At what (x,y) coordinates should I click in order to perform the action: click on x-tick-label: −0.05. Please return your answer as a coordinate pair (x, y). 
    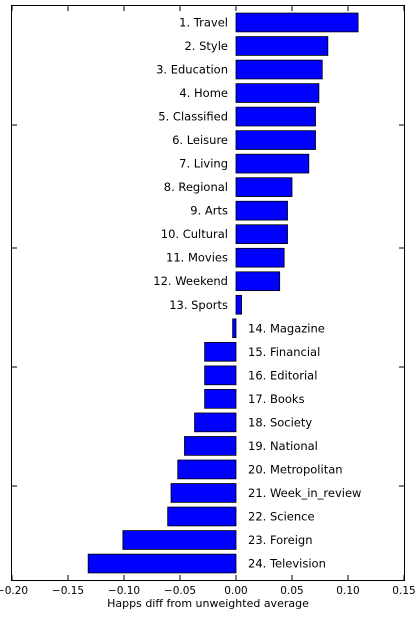
    Looking at the image, I should click on (180, 591).